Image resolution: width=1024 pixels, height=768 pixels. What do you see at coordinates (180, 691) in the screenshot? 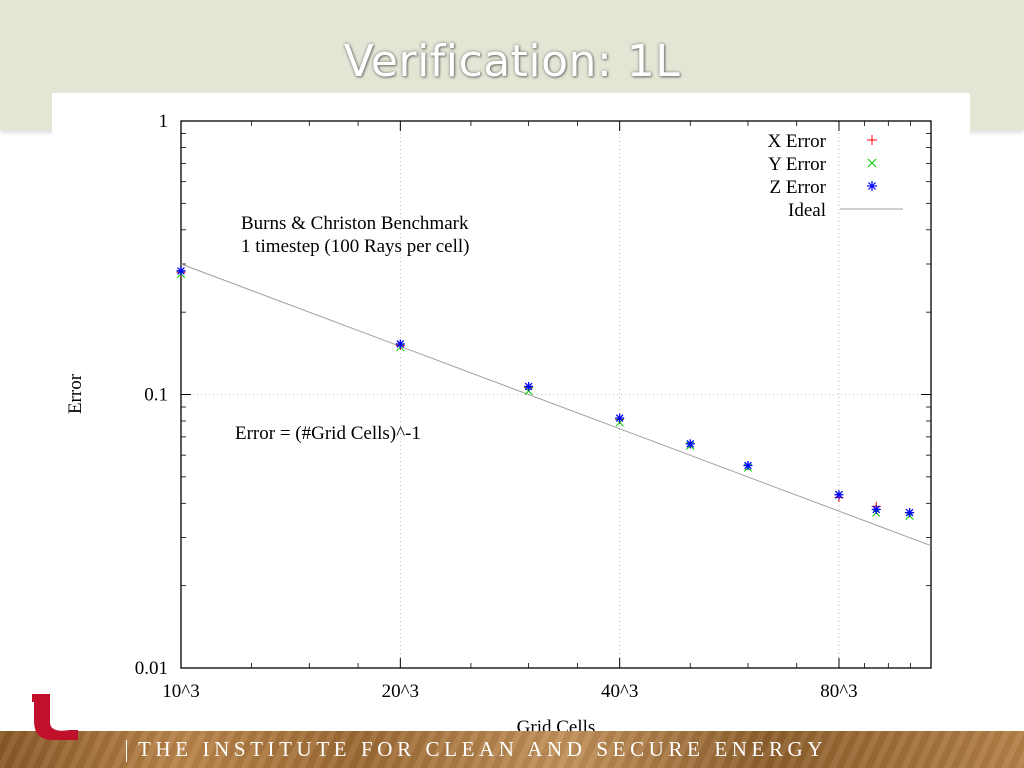
I see `x-tick-label: 10^3` at bounding box center [180, 691].